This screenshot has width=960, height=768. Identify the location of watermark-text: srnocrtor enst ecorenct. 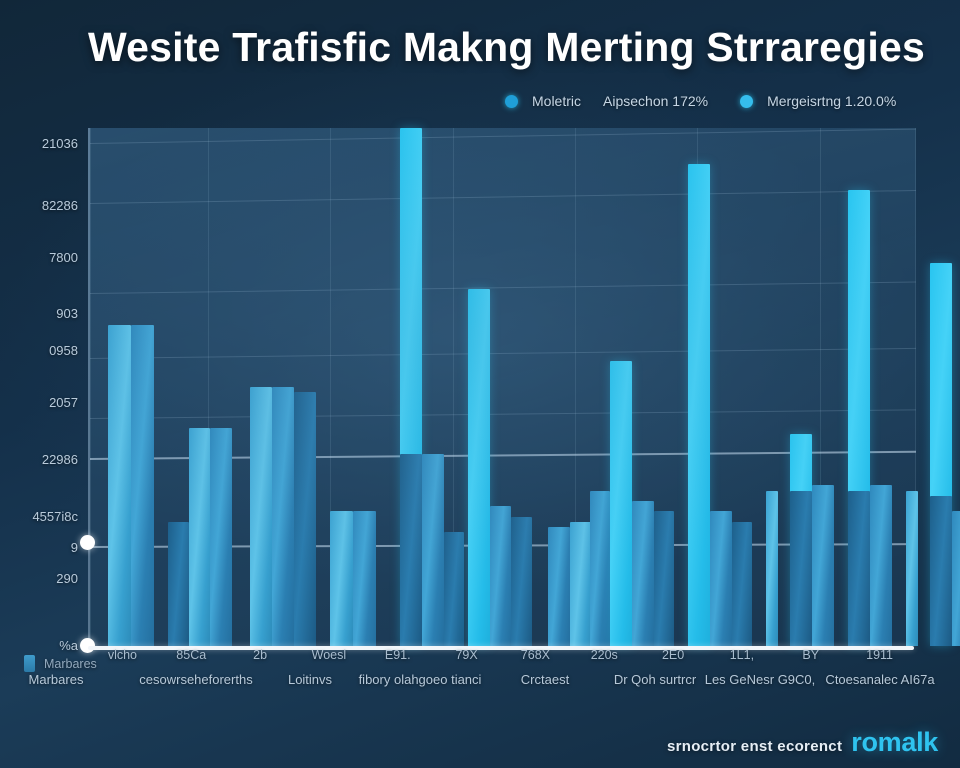
(754, 746).